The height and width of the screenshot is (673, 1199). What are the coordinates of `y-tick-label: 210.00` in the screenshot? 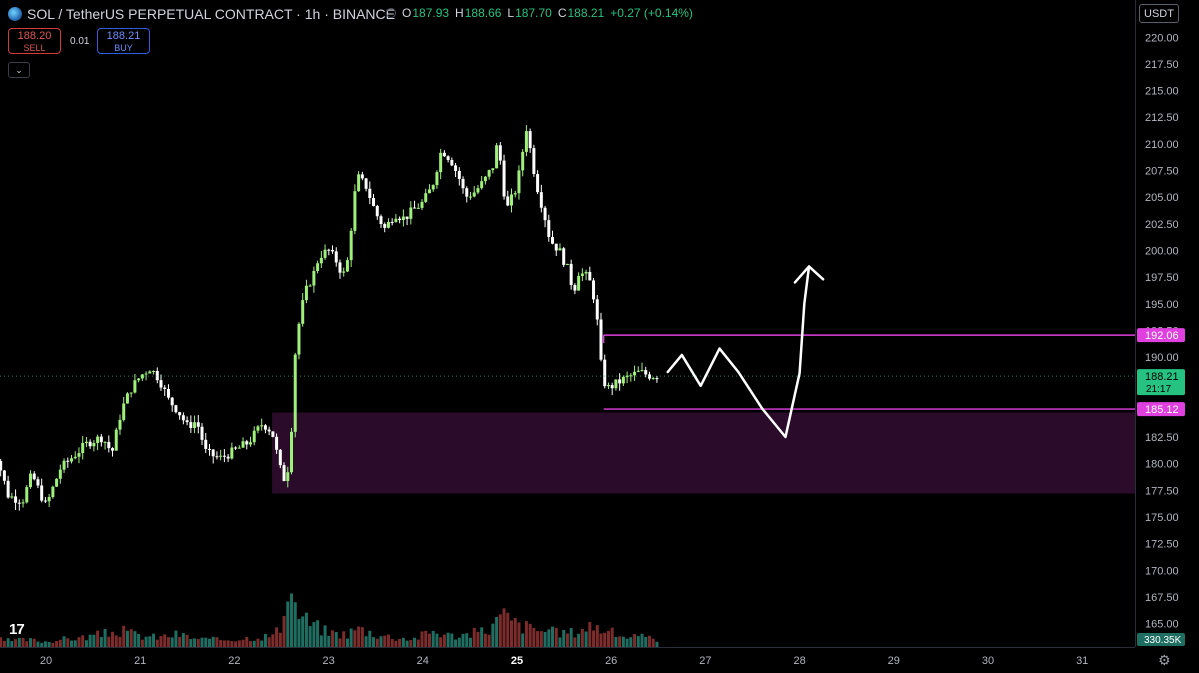 It's located at (1162, 145).